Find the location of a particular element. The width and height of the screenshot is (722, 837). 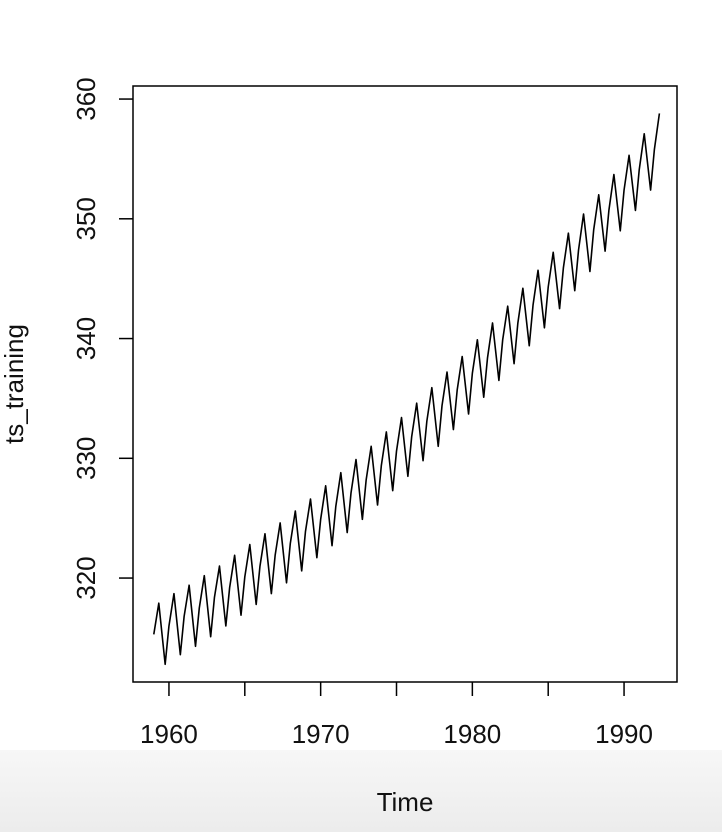

y-tick-label: 350 is located at coordinates (86, 218).